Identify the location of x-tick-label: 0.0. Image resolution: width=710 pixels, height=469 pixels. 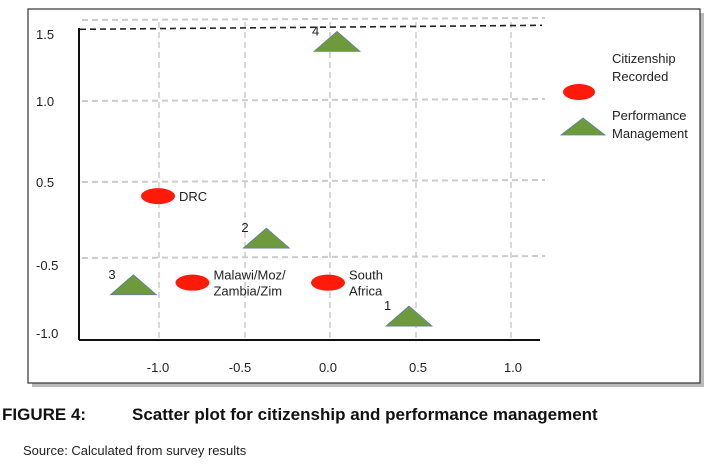
(328, 367).